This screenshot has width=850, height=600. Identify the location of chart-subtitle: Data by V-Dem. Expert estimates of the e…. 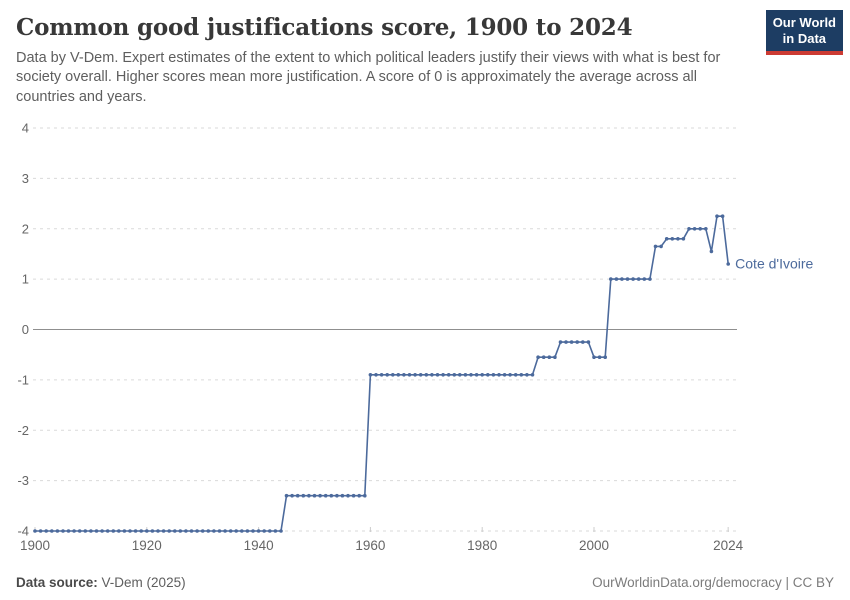
(368, 77).